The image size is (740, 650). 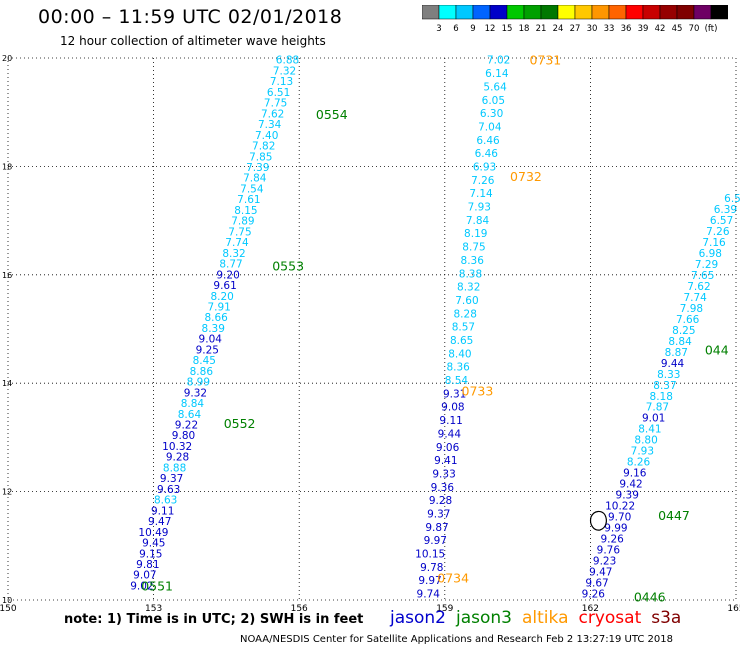 I want to click on colorbar-label: 18, so click(x=524, y=28).